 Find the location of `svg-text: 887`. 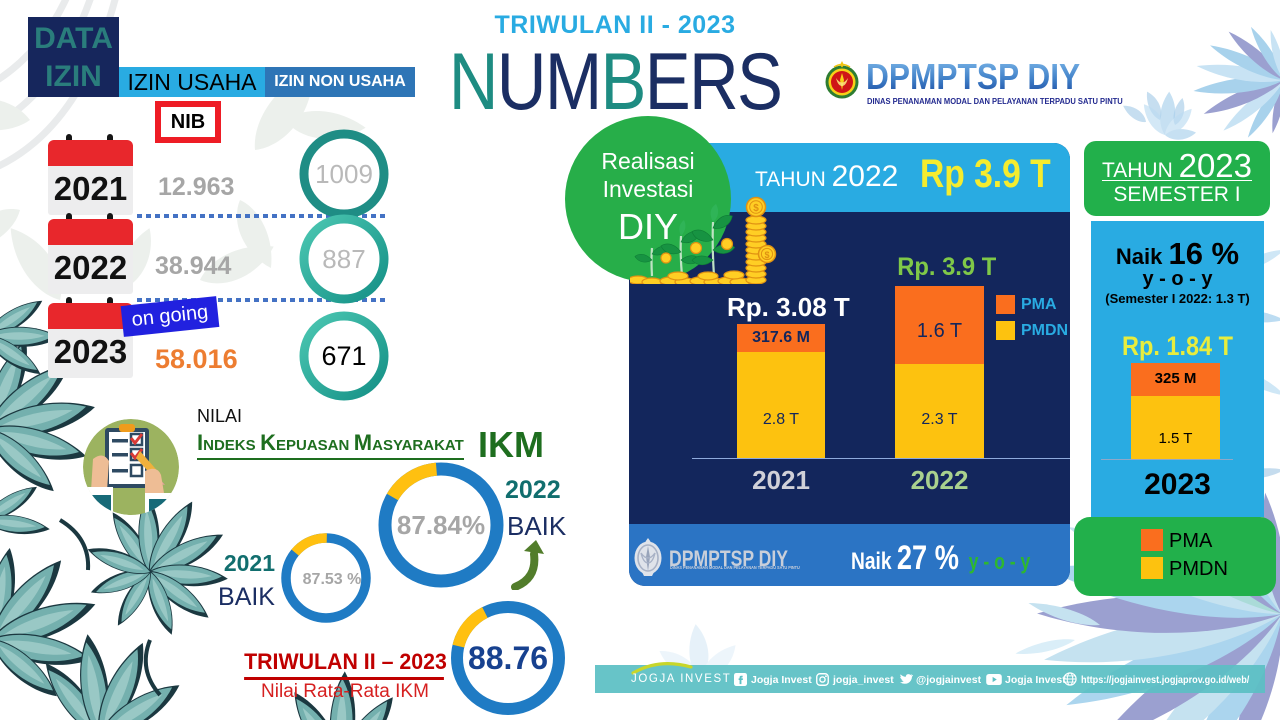

svg-text: 887 is located at coordinates (343, 259).